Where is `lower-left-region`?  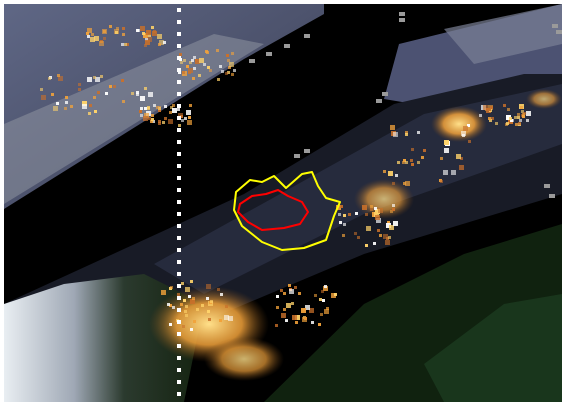 lower-left-region is located at coordinates (104, 338).